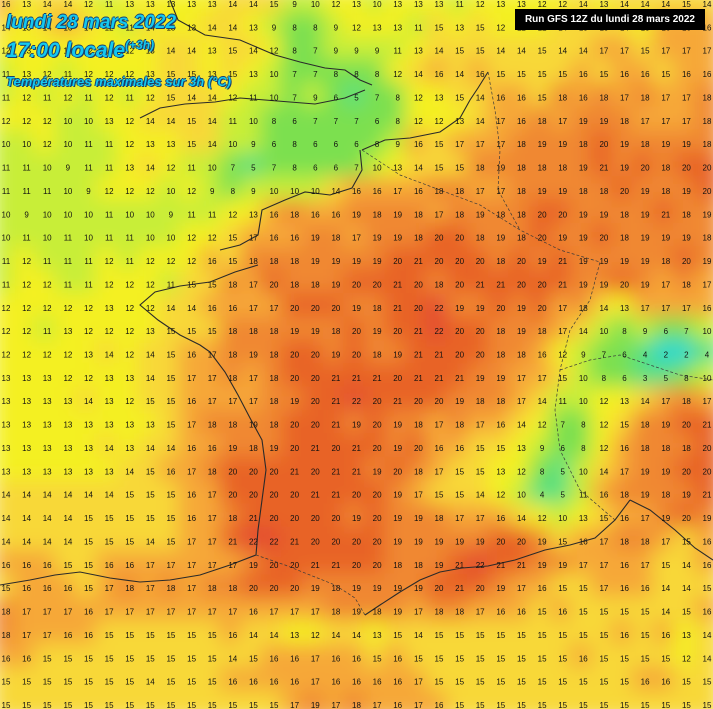 The height and width of the screenshot is (709, 713). I want to click on map-parameter: Températures maximales sur 3h (°C), so click(119, 81).